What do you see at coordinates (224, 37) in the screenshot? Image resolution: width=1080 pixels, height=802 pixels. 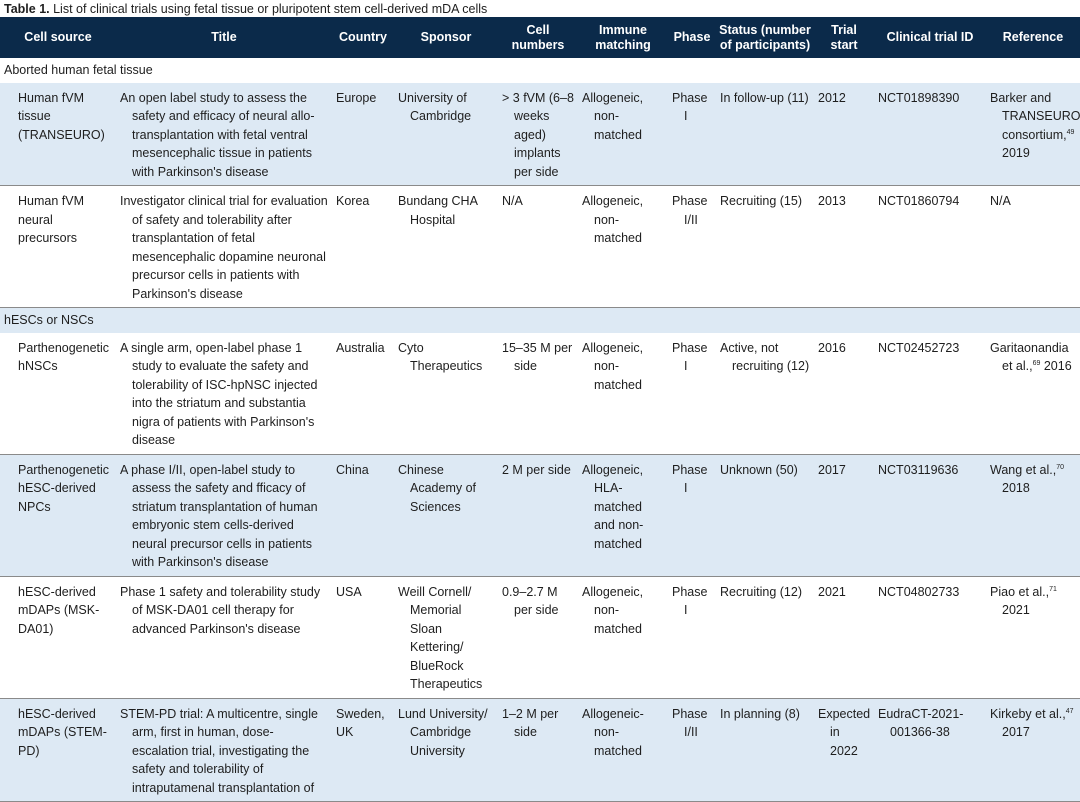 I see `col-header-title: Title` at bounding box center [224, 37].